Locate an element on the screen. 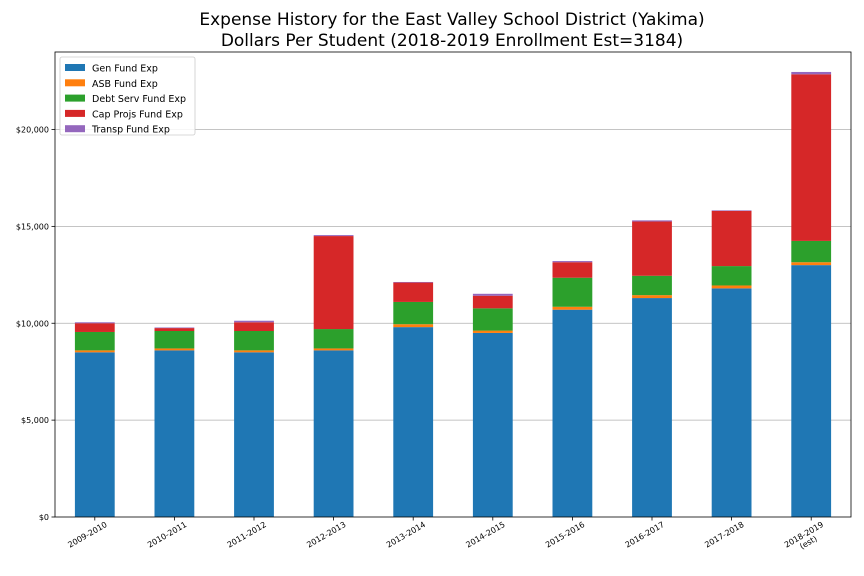  x-tick-label: 2014-2015 is located at coordinates (485, 535).